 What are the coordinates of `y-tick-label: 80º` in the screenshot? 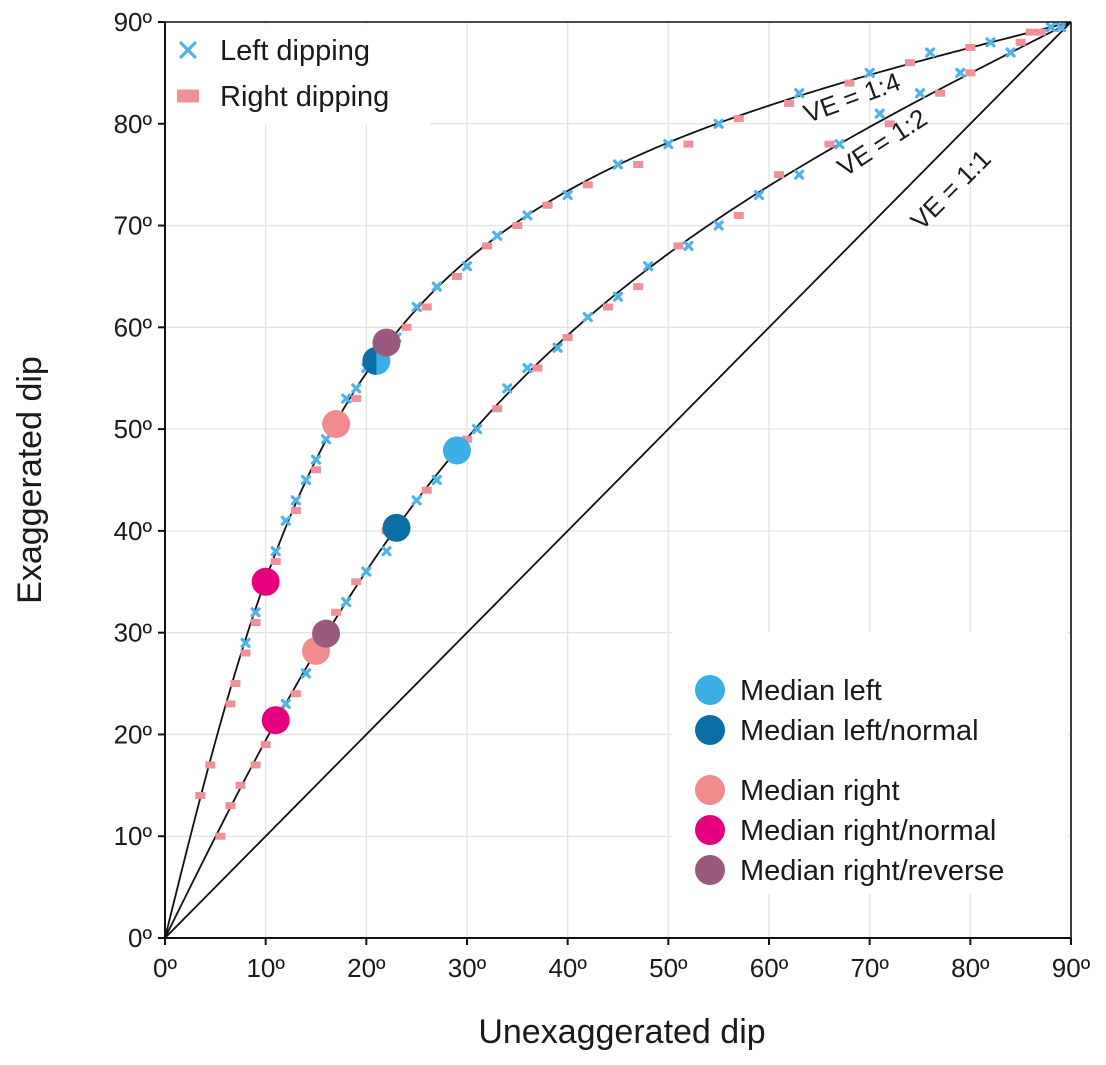 It's located at (133, 124).